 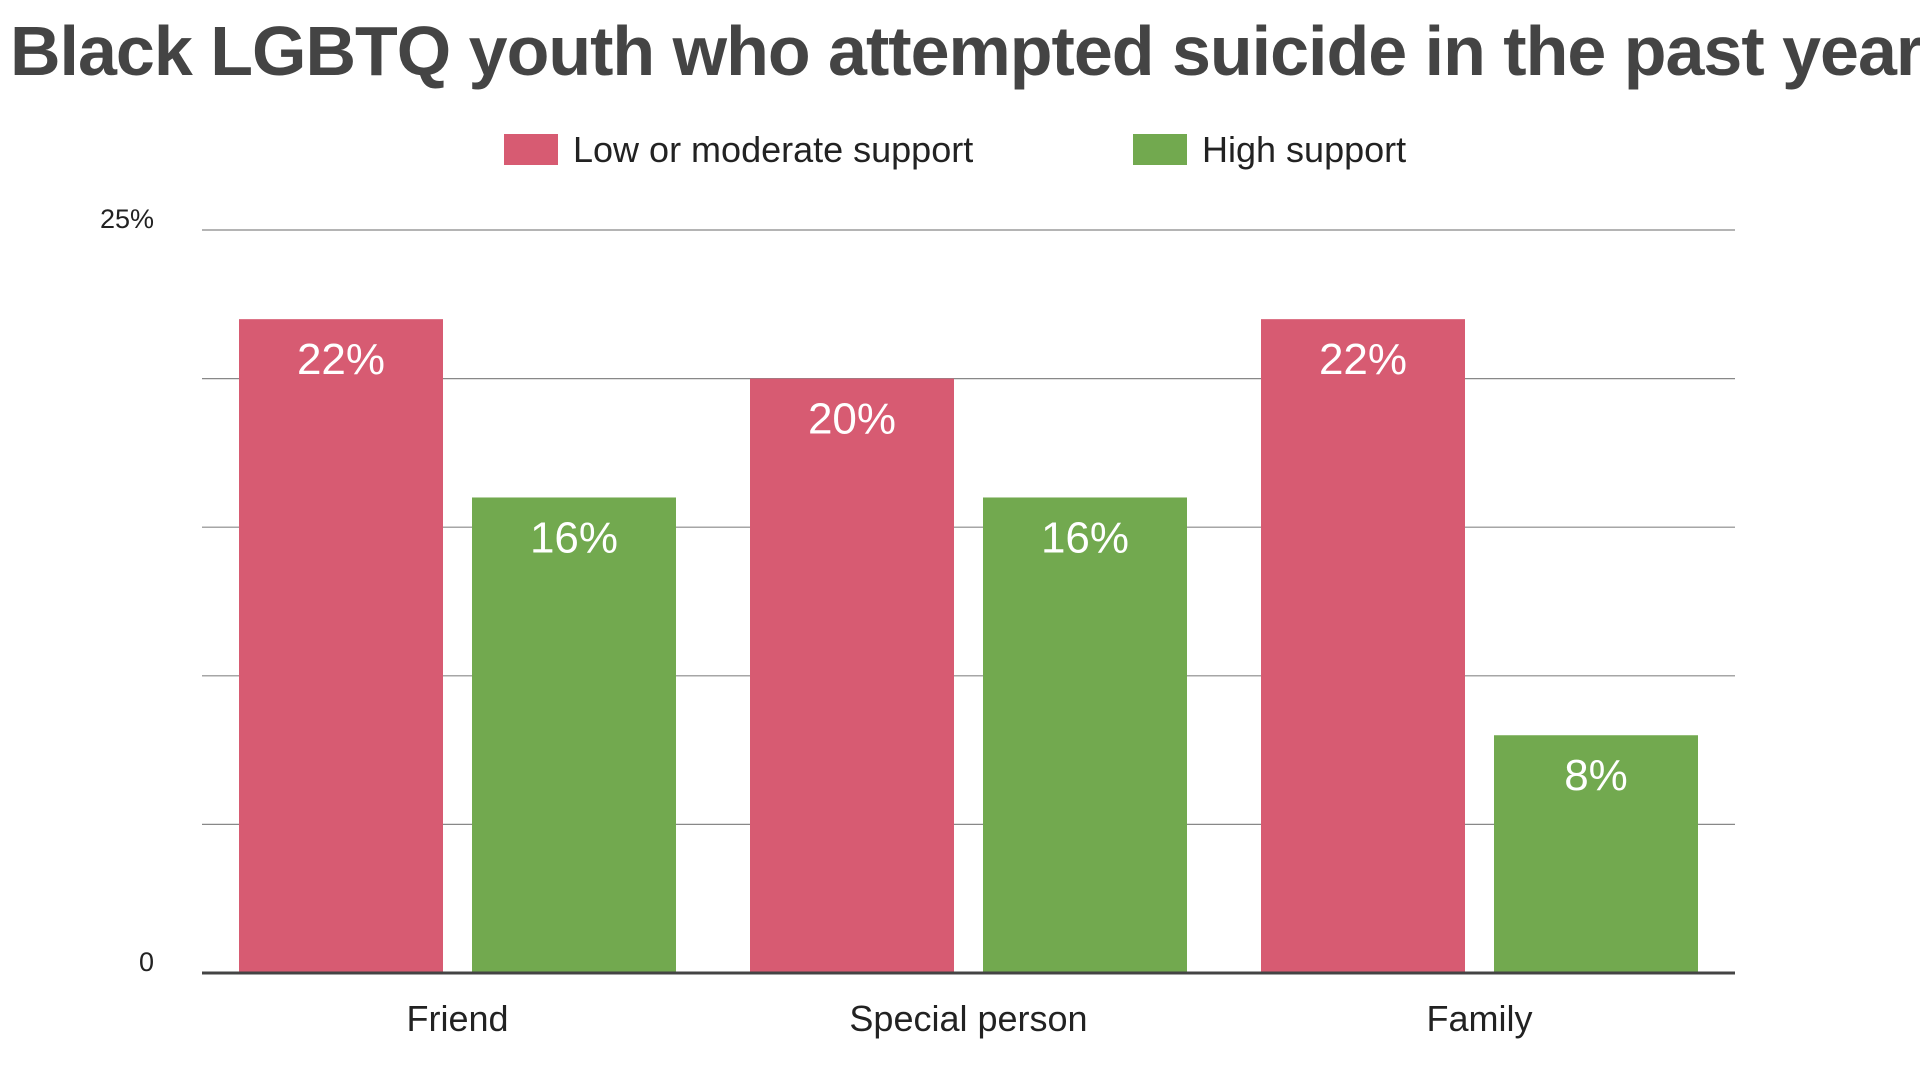 I want to click on data-label: 8%, so click(x=1596, y=775).